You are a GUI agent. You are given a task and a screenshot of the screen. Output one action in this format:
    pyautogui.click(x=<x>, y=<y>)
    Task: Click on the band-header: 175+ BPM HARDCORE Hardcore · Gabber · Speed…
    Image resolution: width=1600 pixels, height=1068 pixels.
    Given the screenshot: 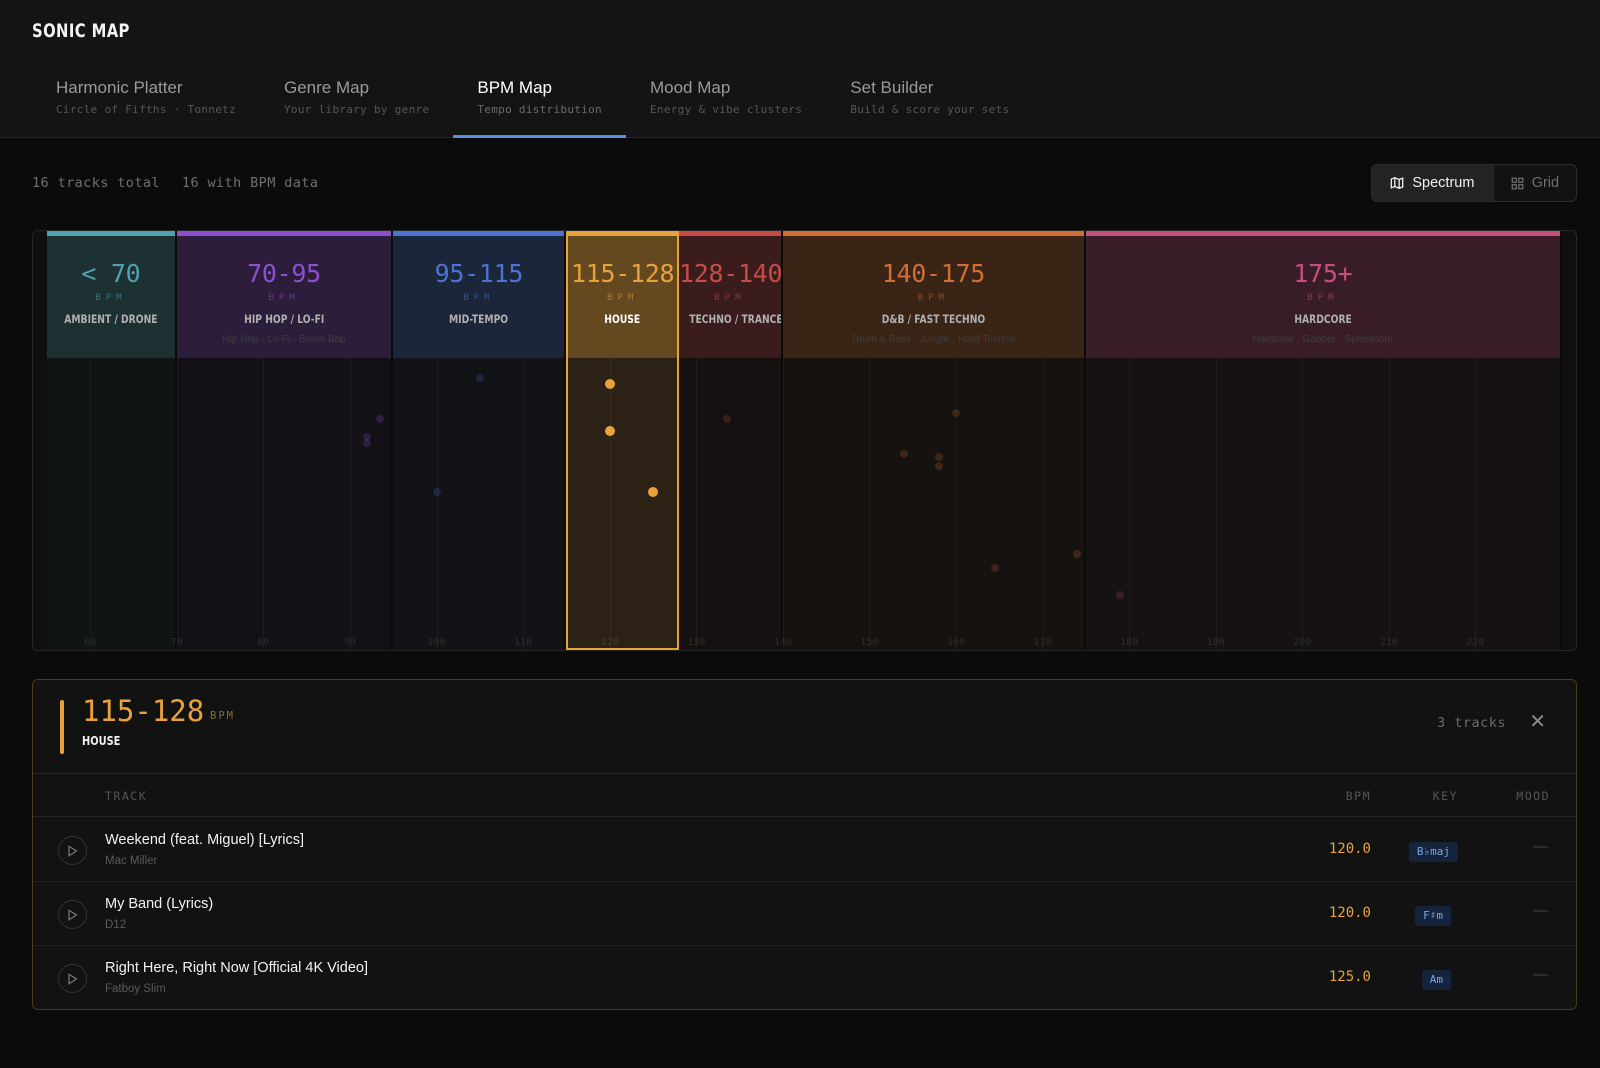 What is the action you would take?
    pyautogui.click(x=1322, y=294)
    